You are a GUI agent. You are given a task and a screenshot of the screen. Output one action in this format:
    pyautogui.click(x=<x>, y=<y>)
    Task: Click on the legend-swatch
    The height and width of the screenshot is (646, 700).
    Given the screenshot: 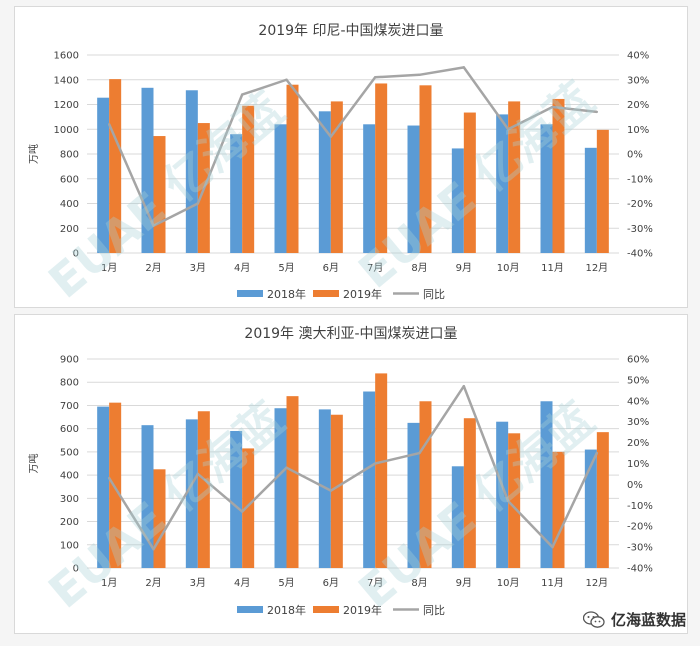 What is the action you would take?
    pyautogui.click(x=250, y=609)
    